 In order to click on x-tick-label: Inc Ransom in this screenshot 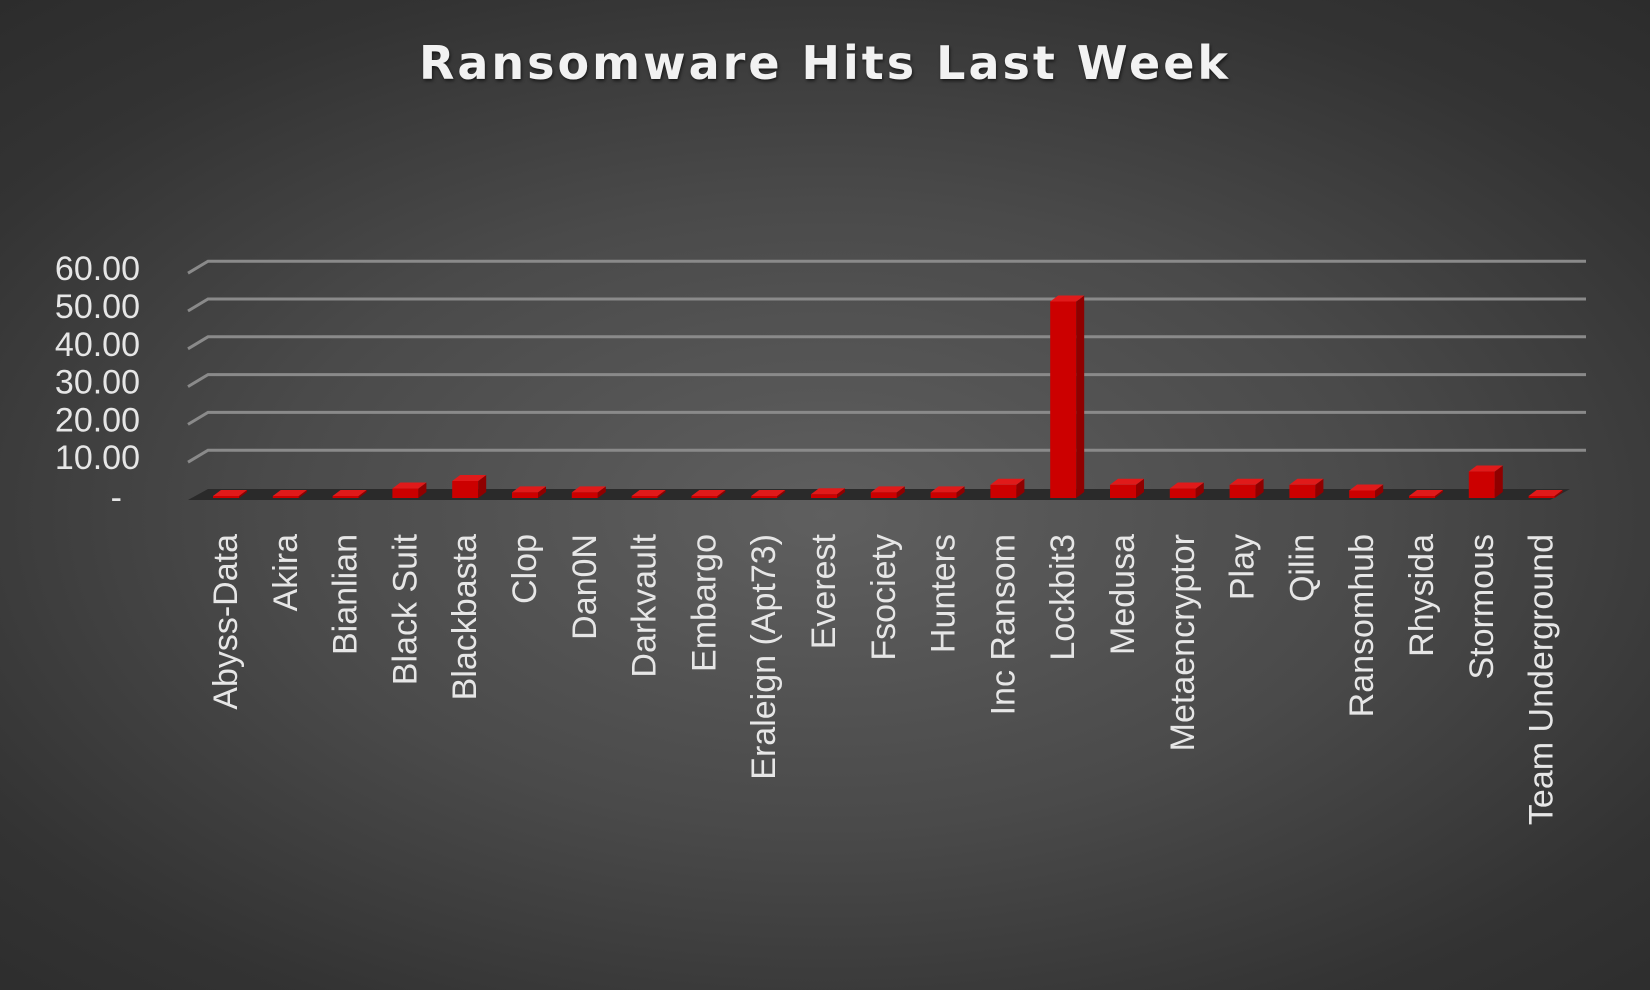, I will do `click(1003, 624)`.